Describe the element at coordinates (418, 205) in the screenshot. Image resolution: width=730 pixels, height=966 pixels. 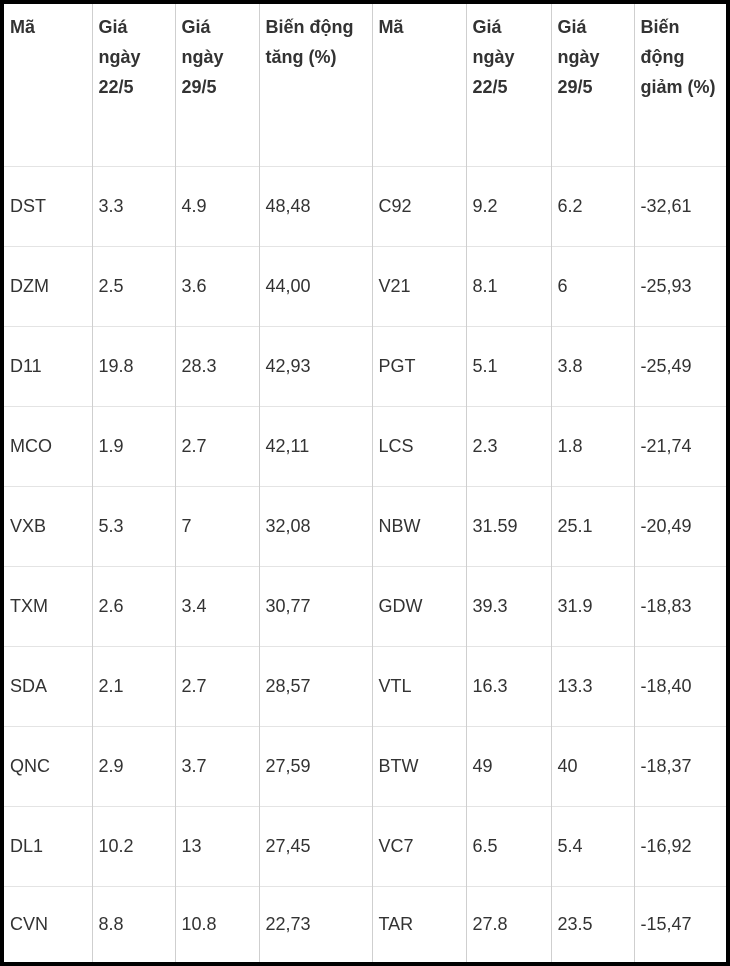
I see `loser-code-cell: C92` at that location.